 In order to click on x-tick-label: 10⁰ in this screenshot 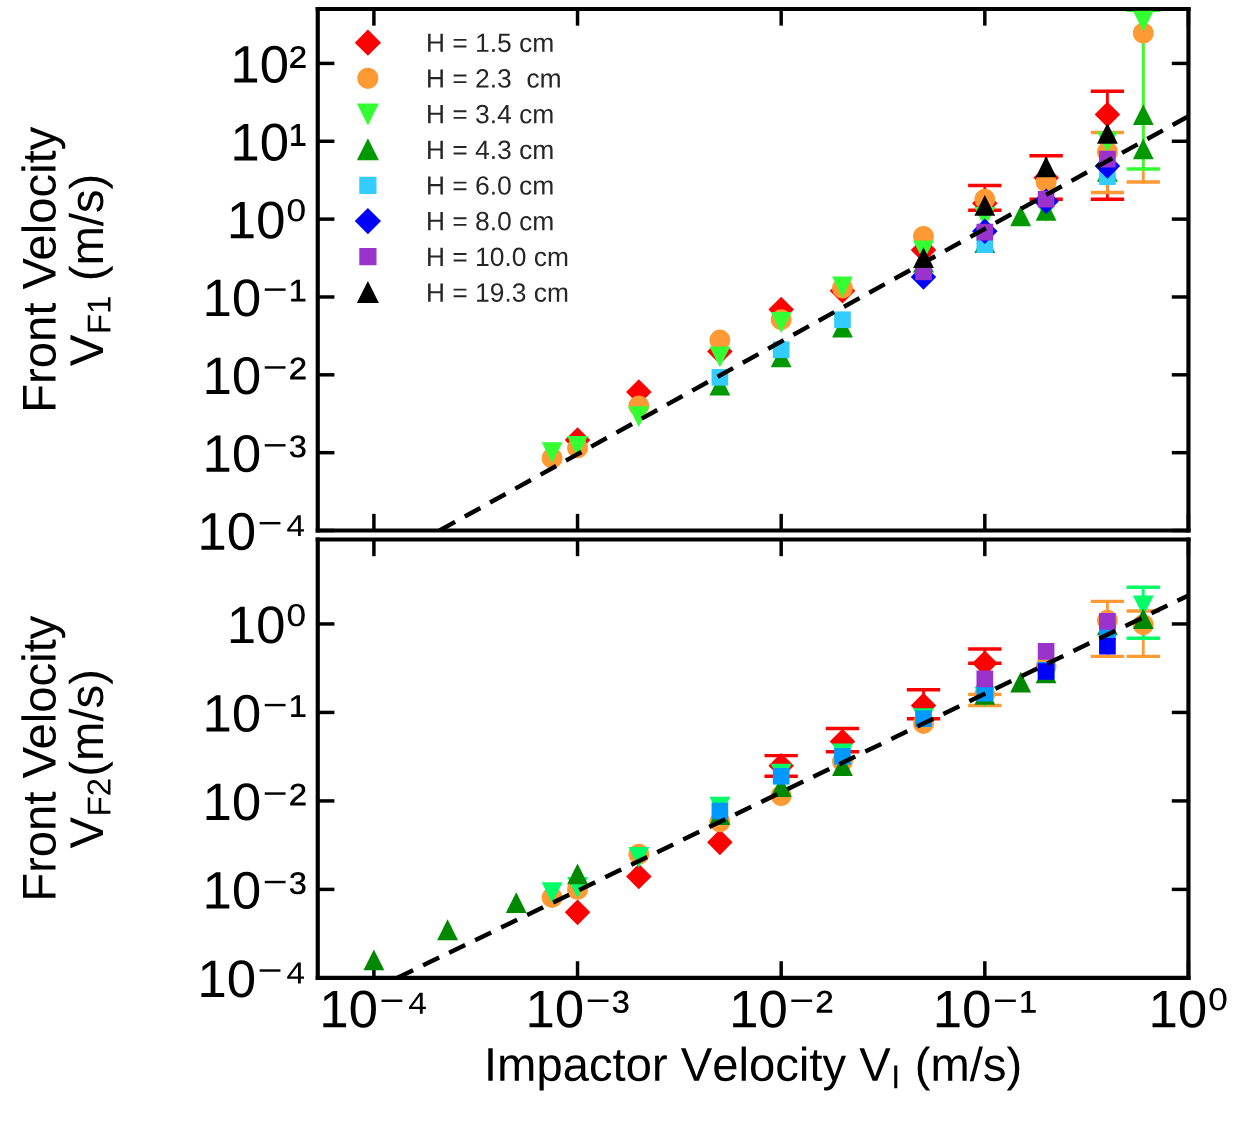, I will do `click(1189, 1008)`.